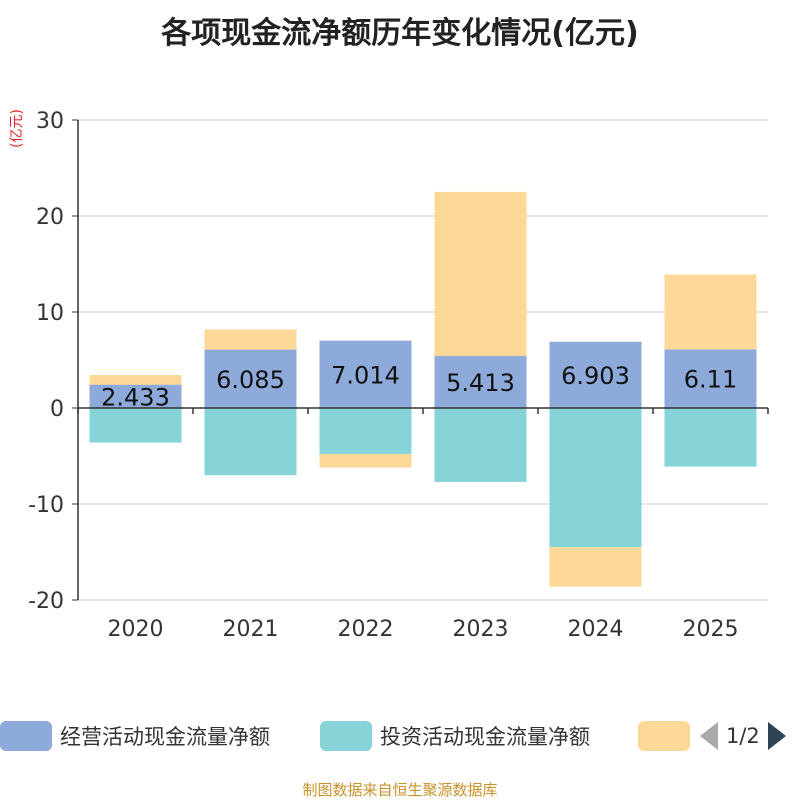  I want to click on y-tick-label: 30, so click(50, 121).